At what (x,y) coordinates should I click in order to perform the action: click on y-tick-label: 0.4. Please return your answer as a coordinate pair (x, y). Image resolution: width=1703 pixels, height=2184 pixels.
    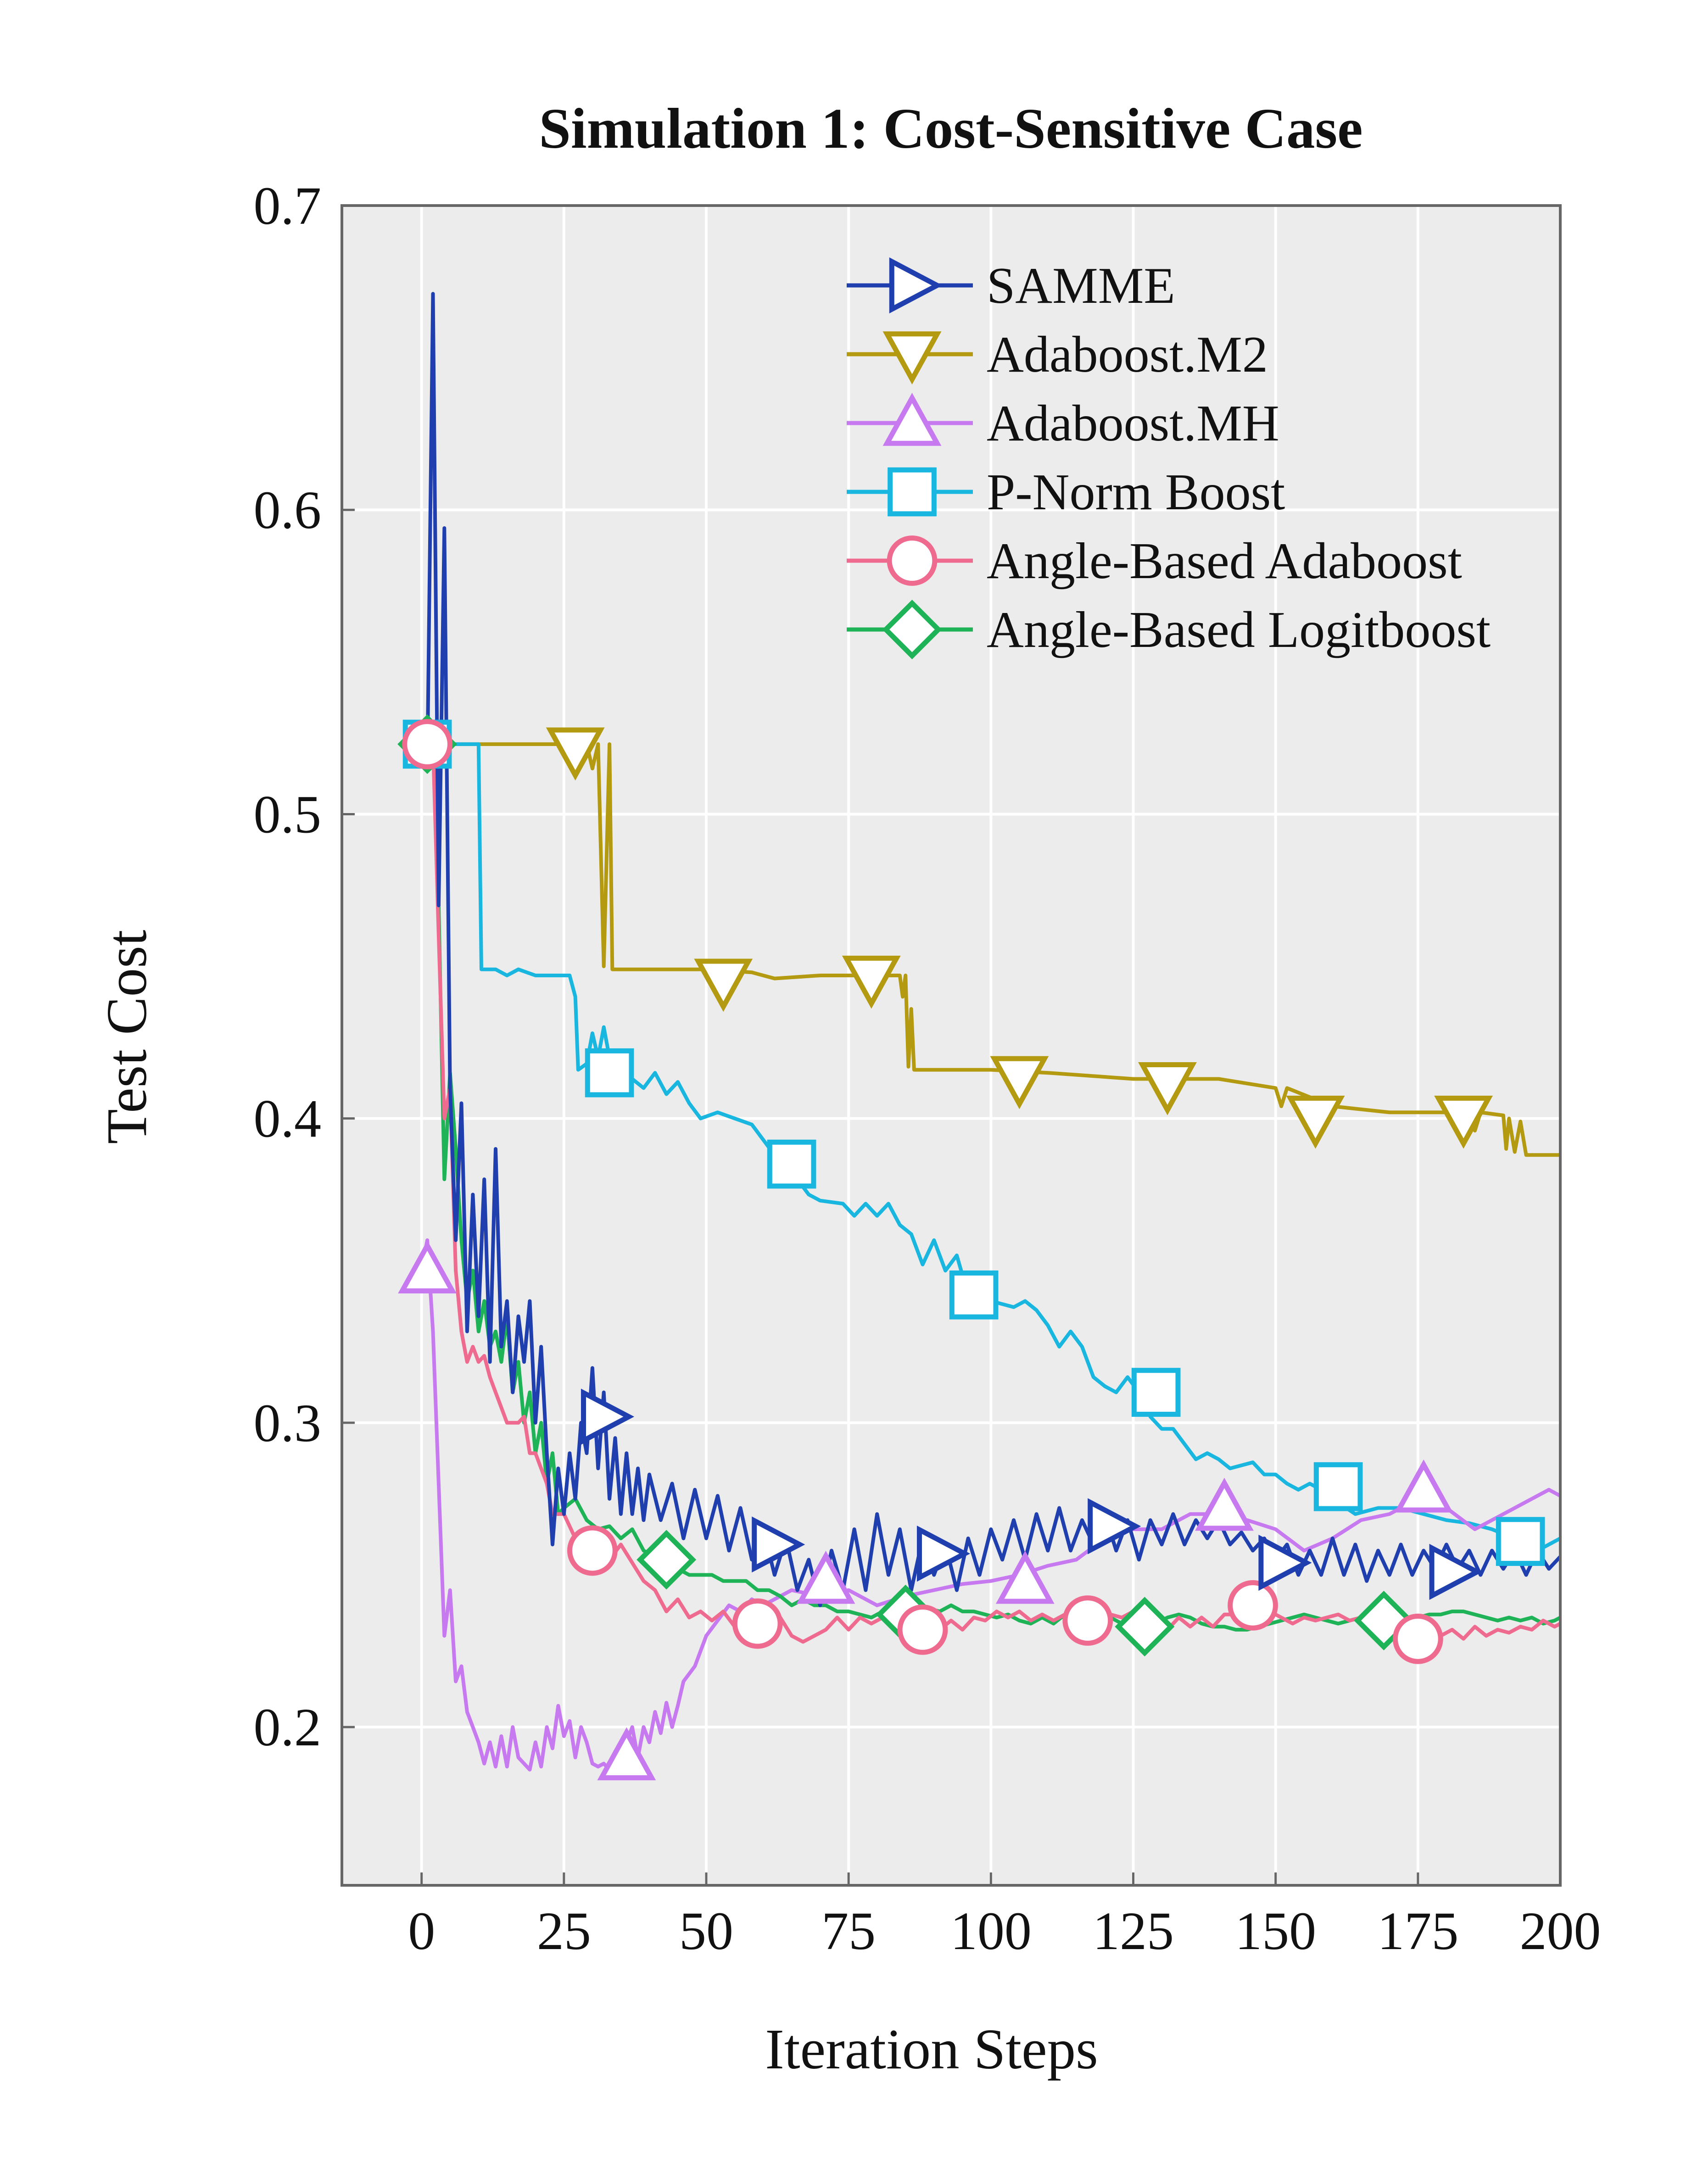
    Looking at the image, I should click on (288, 1119).